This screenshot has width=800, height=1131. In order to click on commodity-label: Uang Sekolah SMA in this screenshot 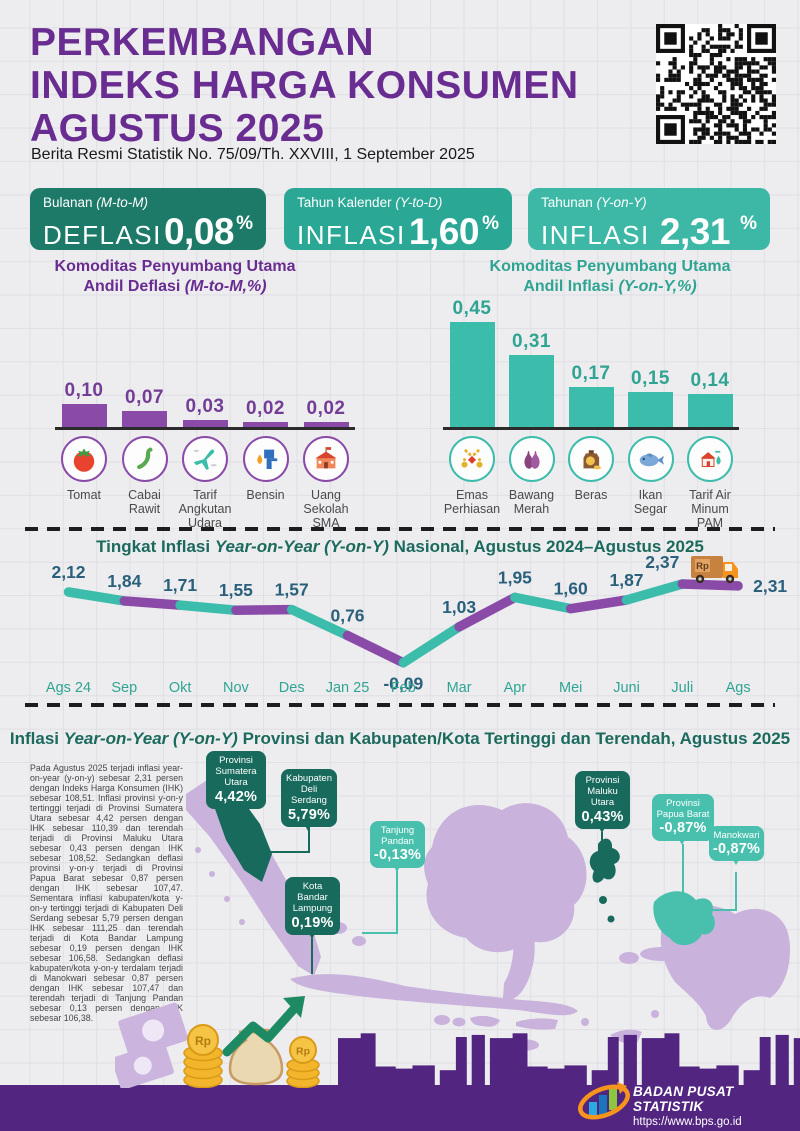, I will do `click(326, 509)`.